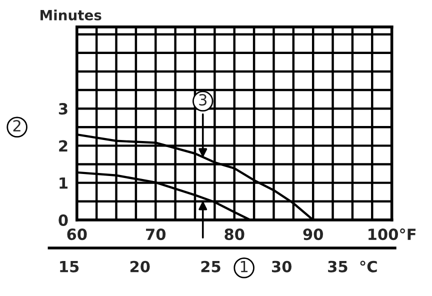 The image size is (432, 296). I want to click on x2-tick-label: 20, so click(140, 266).